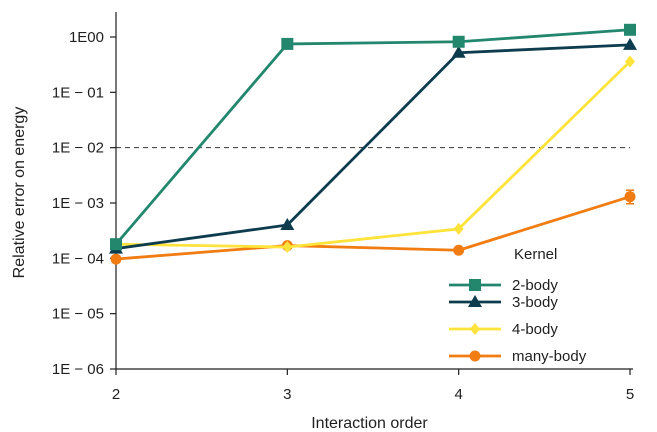  Describe the element at coordinates (503, 285) in the screenshot. I see `legend-item: 2-body` at that location.